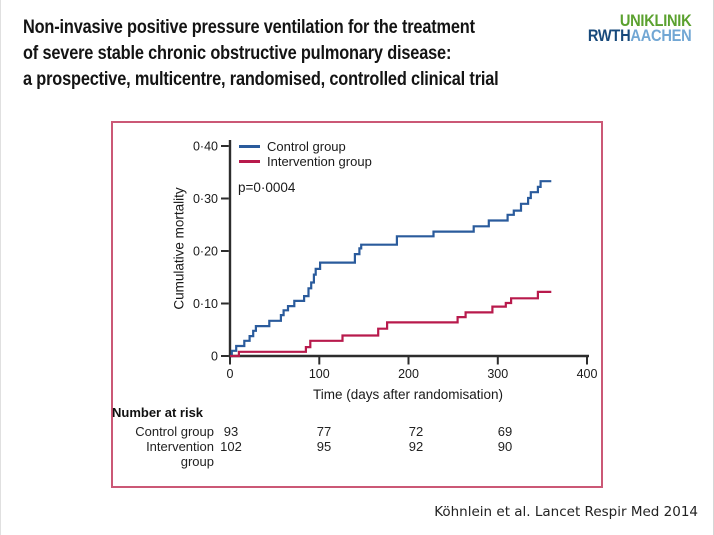  Describe the element at coordinates (180, 446) in the screenshot. I see `risk-row-label-intervention: Intervention` at that location.